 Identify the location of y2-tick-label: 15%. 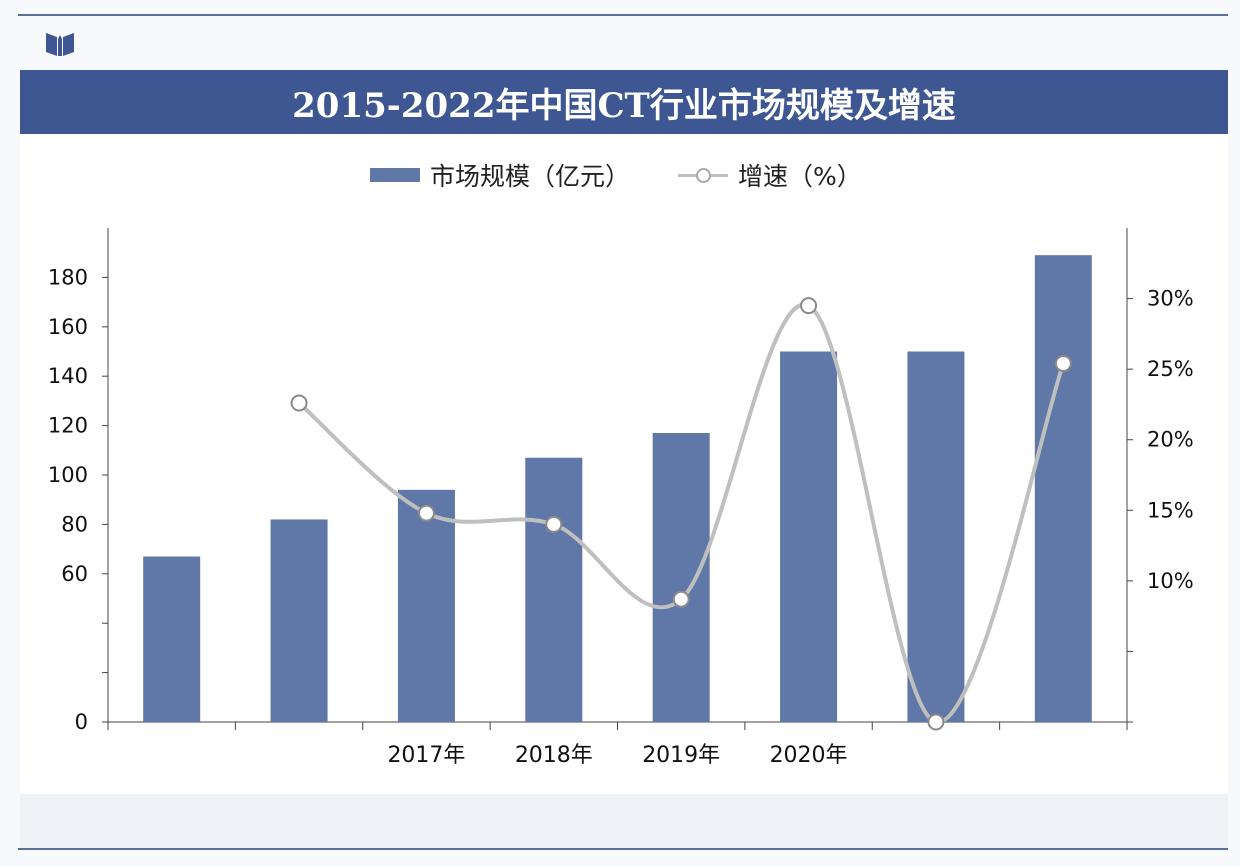
(1170, 510).